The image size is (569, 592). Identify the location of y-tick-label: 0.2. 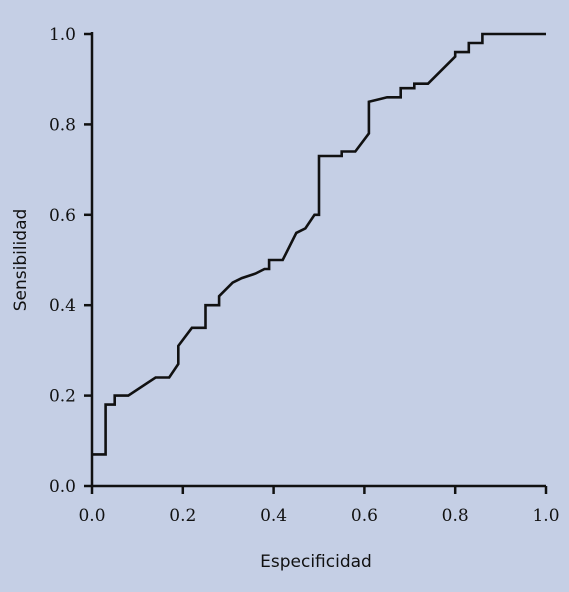
(62, 397).